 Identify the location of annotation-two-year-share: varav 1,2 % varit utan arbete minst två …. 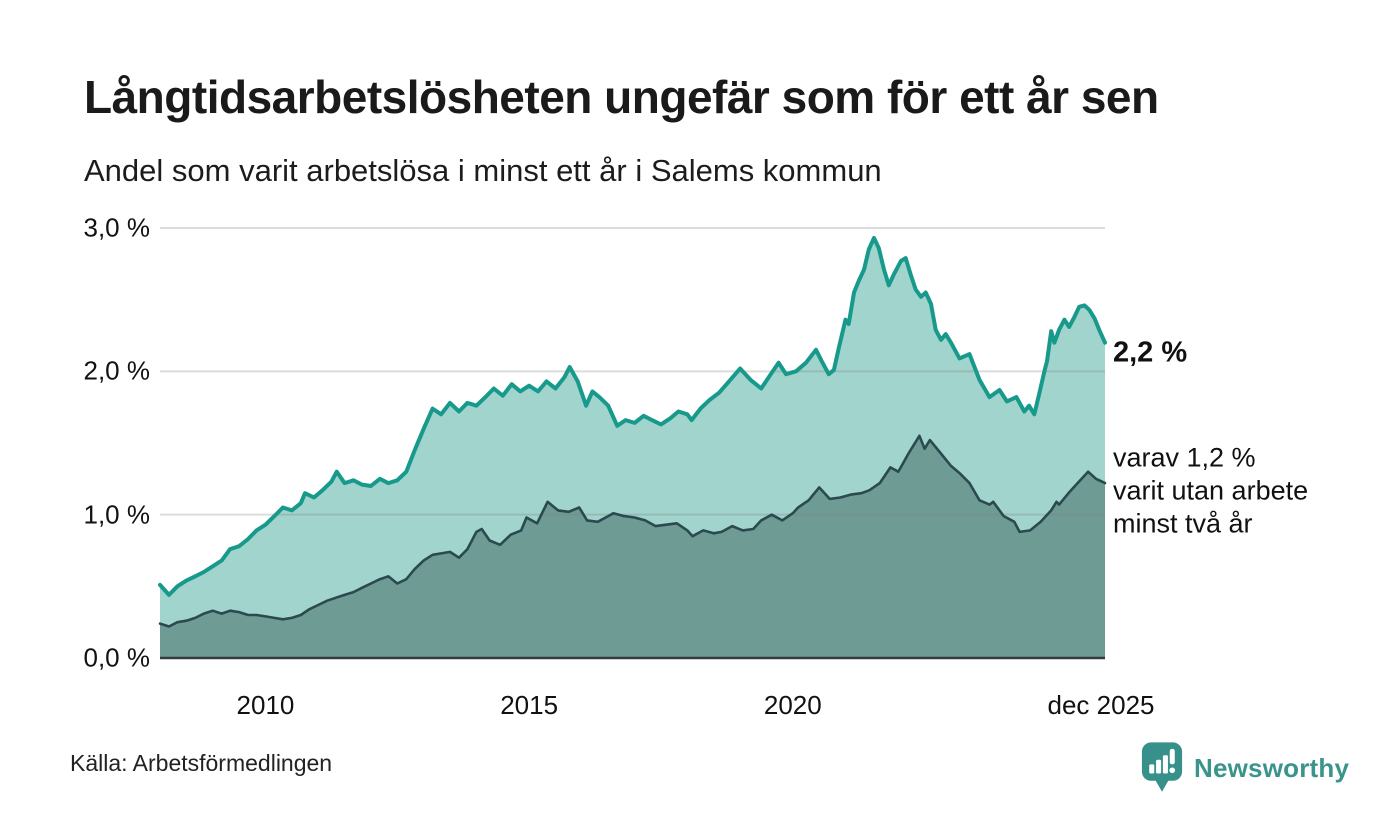
(1210, 491).